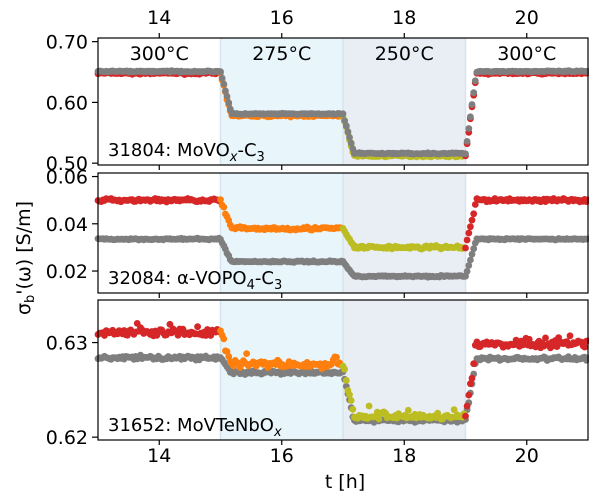  Describe the element at coordinates (67, 225) in the screenshot. I see `y-tick-label: 0.04` at that location.